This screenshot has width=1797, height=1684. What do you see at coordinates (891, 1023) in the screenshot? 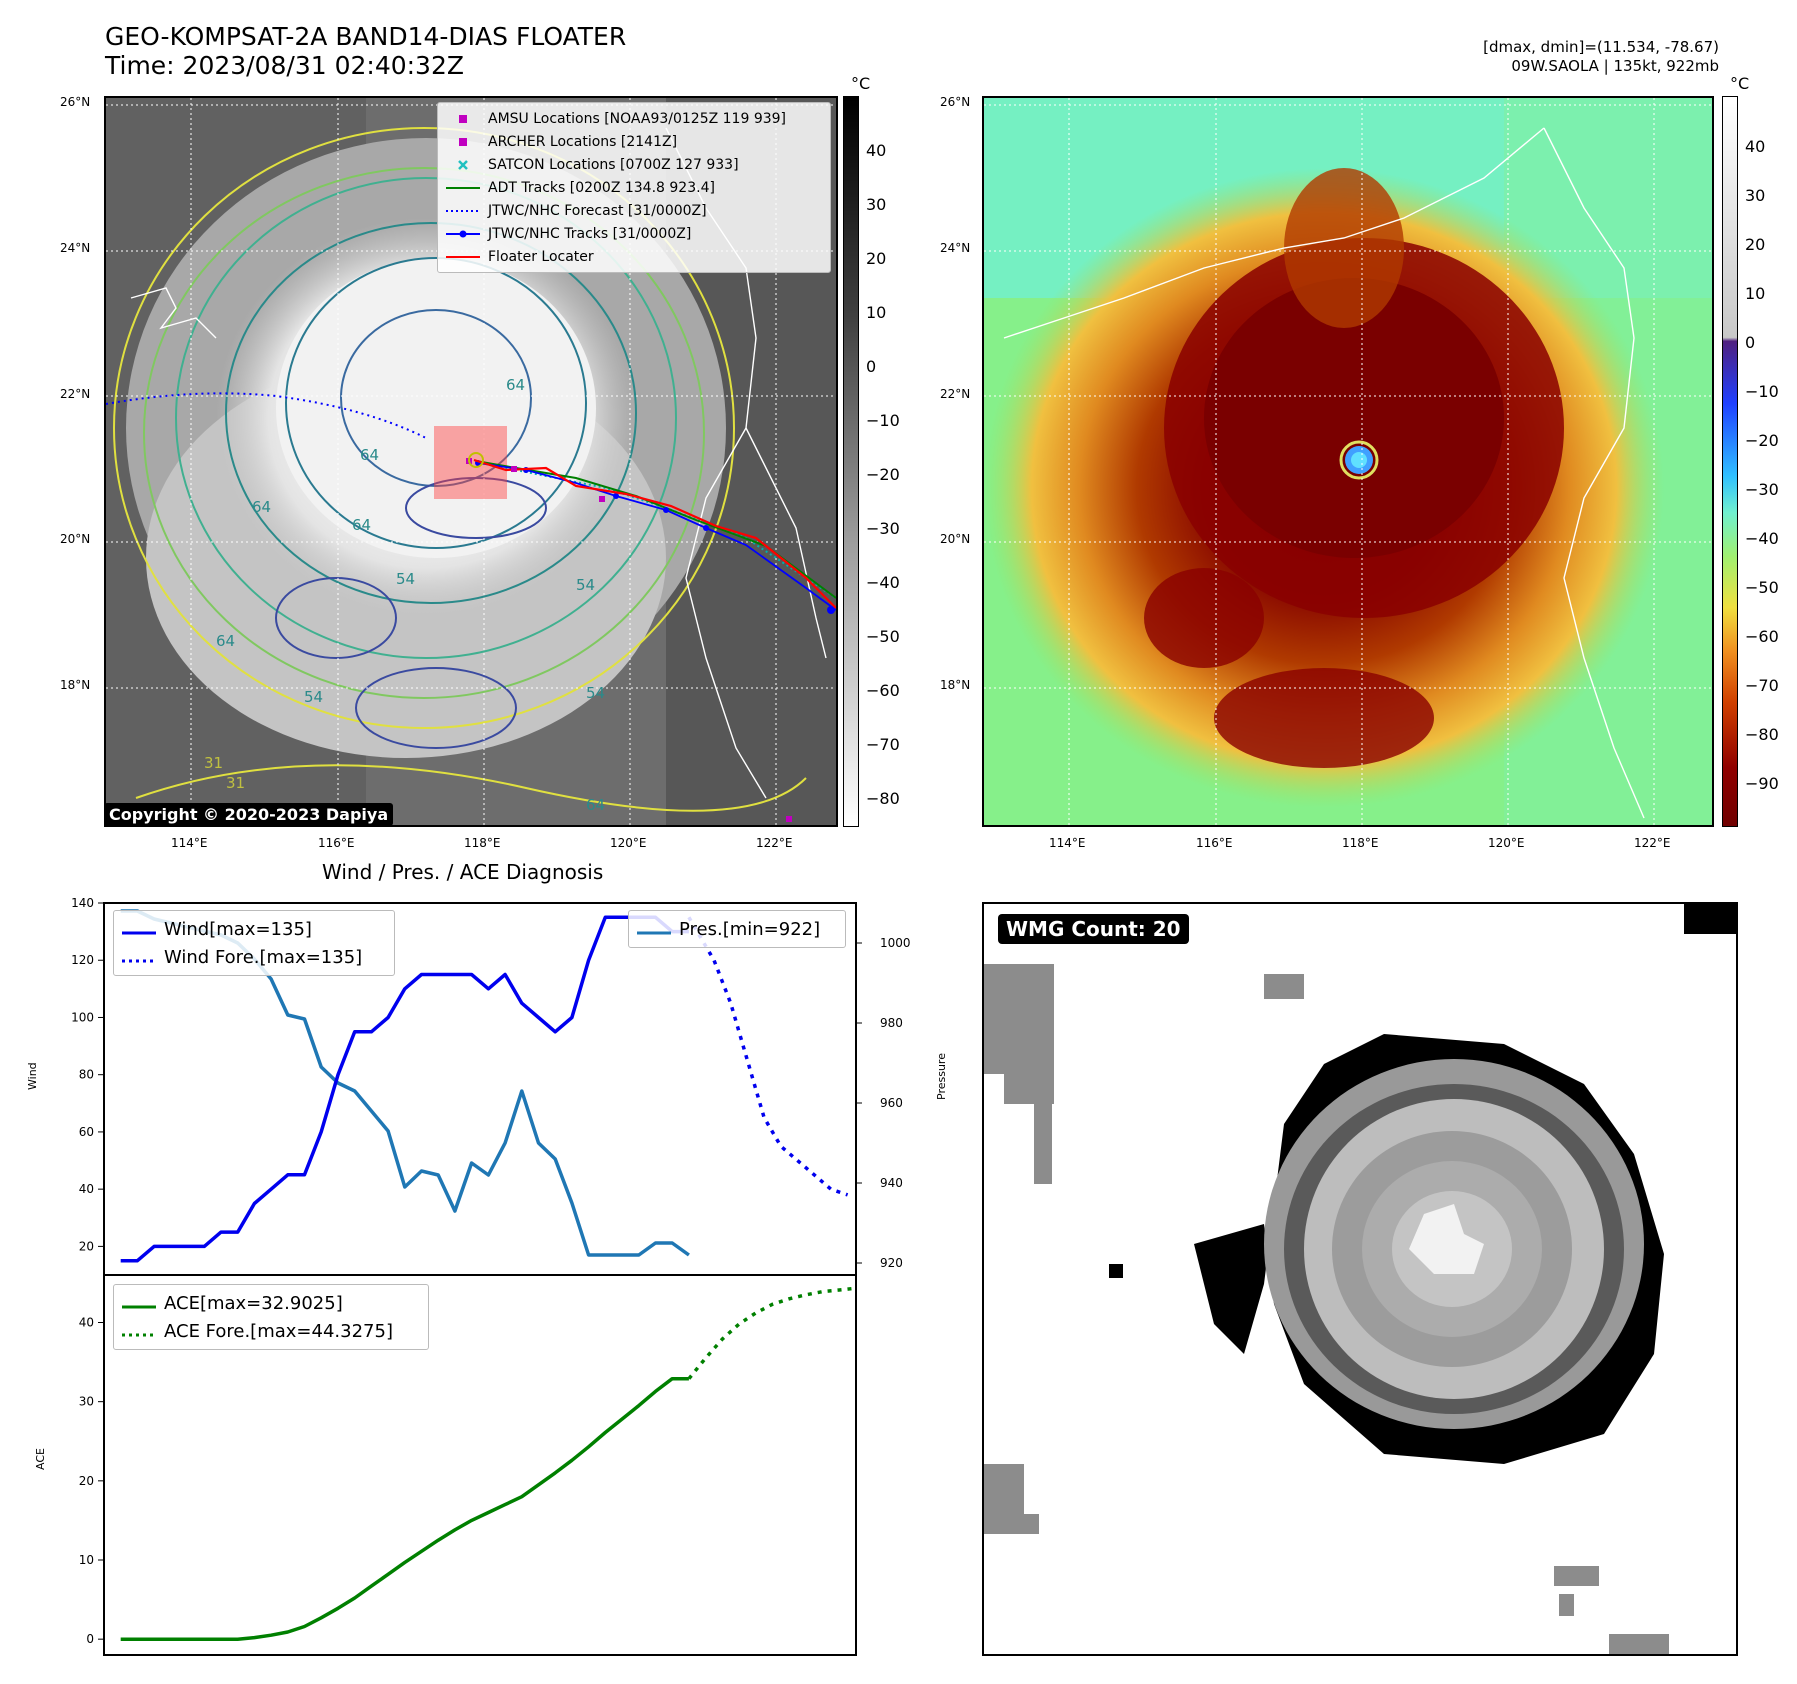
I see `y2-tick-label: 980` at bounding box center [891, 1023].